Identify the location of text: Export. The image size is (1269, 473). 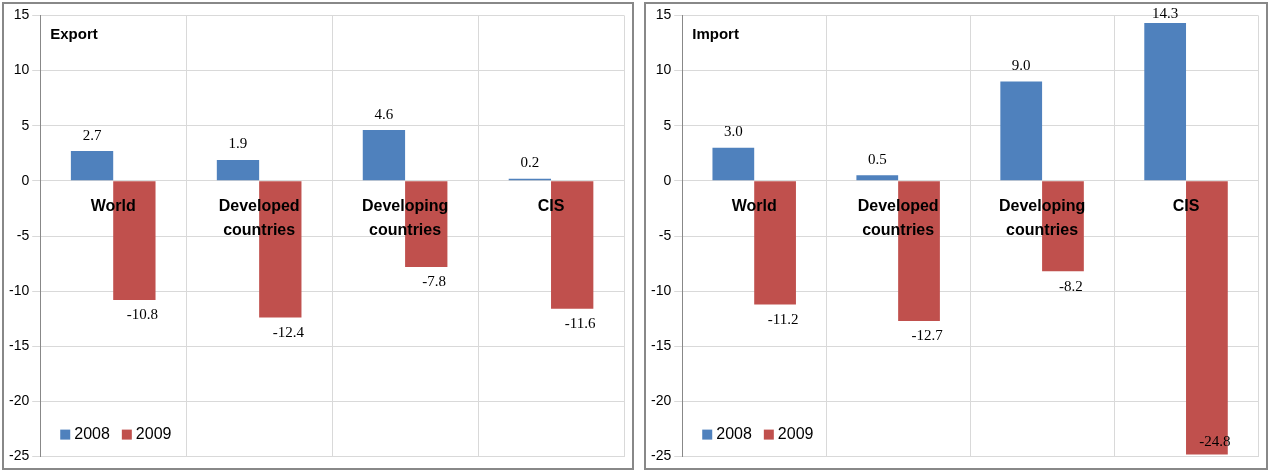
(74, 34).